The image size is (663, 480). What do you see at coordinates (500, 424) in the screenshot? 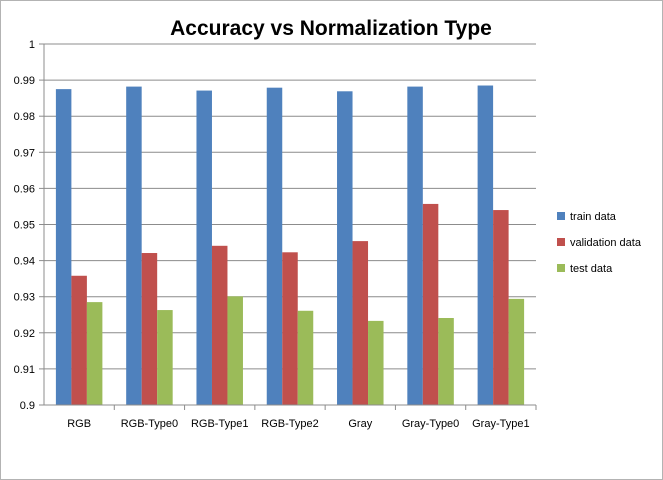
I see `x-tick-label: Gray-Type1` at bounding box center [500, 424].